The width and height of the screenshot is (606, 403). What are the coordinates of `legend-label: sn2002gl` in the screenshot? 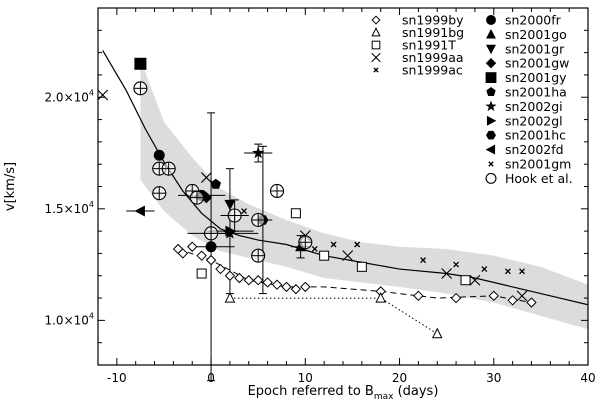 It's located at (534, 120).